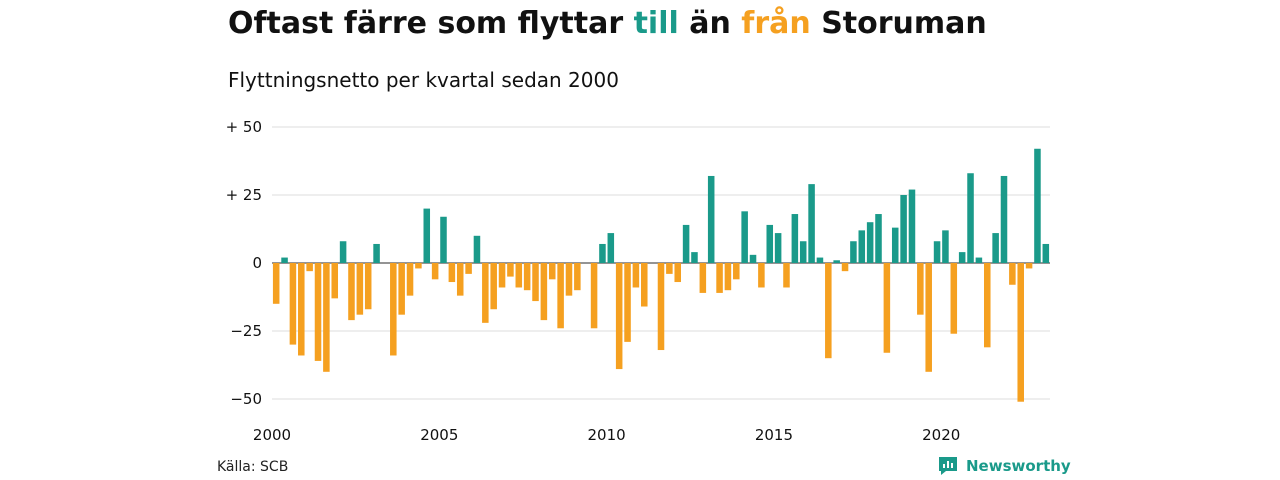  Describe the element at coordinates (941, 435) in the screenshot. I see `x-tick-label: 2020` at that location.